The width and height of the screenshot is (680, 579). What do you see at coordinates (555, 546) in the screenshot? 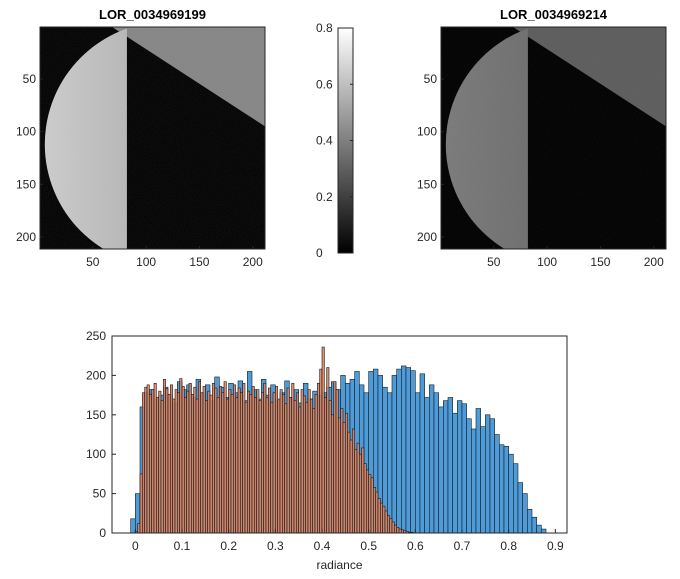
I see `x-tick-label: 0.9` at bounding box center [555, 546].